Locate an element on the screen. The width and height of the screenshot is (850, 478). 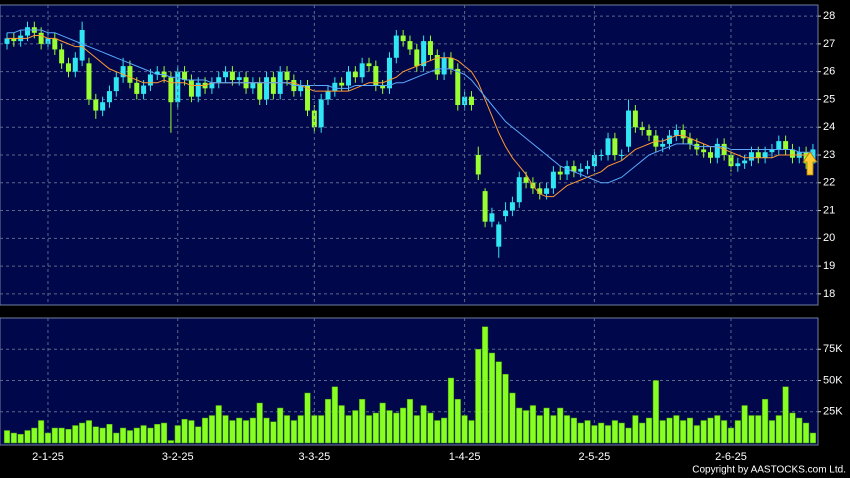
y-tick-label: 22 is located at coordinates (829, 183).